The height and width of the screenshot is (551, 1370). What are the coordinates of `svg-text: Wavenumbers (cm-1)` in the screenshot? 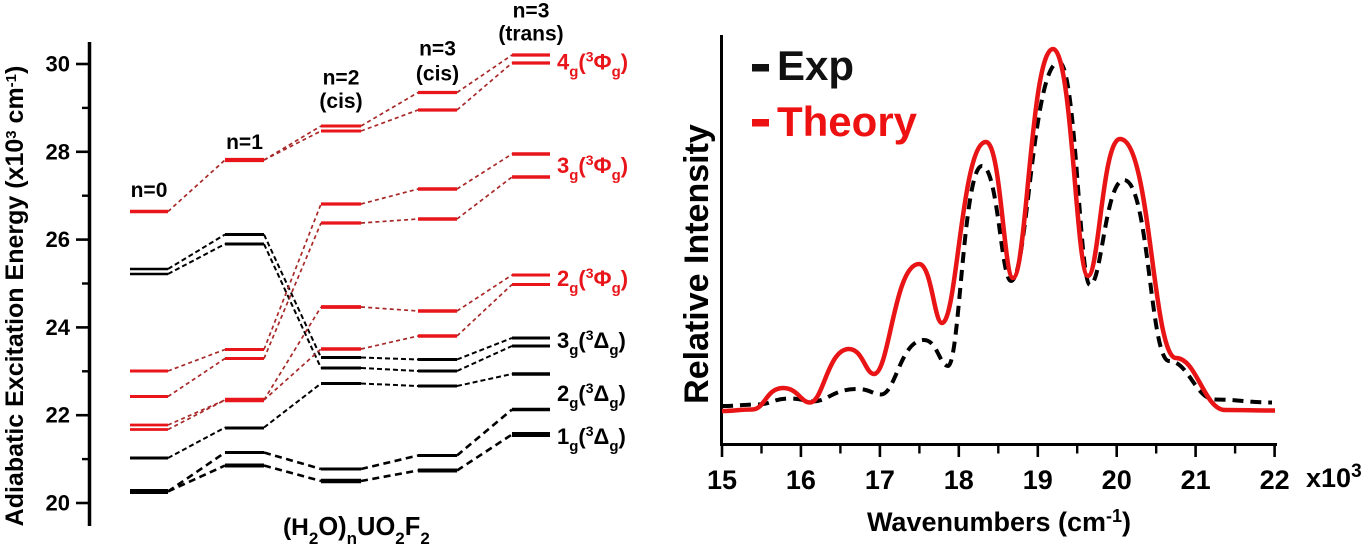 It's located at (999, 521).